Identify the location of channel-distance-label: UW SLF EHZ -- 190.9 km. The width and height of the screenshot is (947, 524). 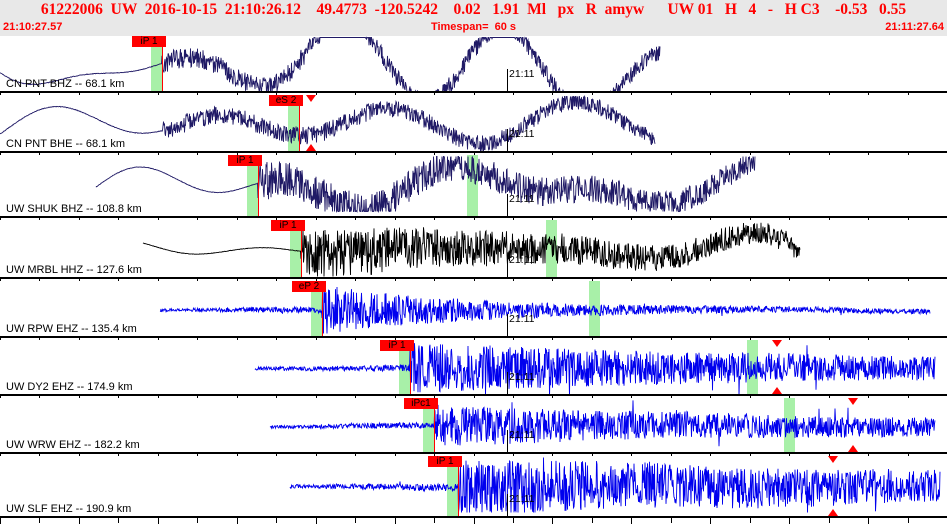
(69, 509).